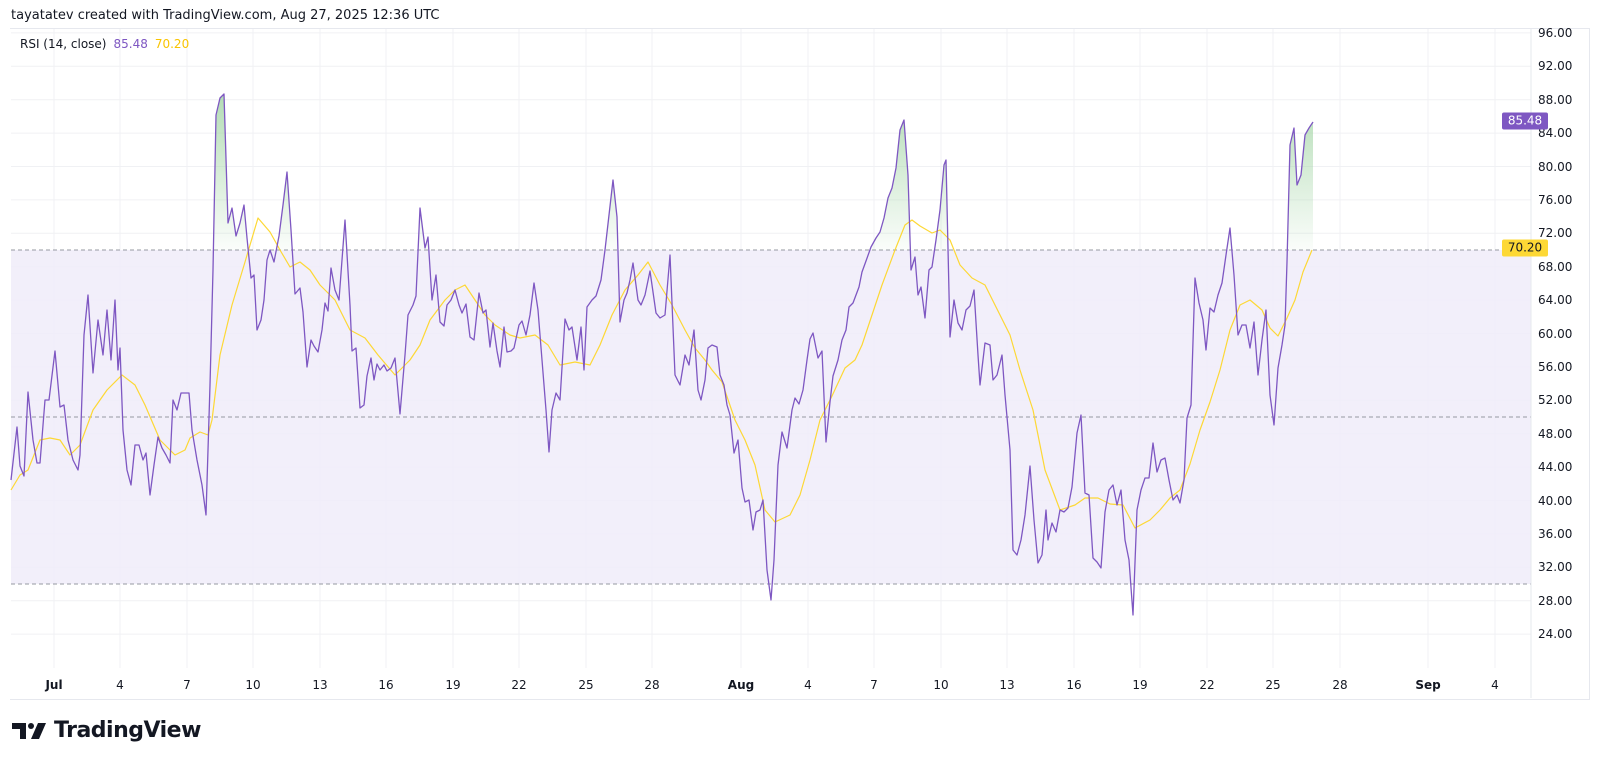 The width and height of the screenshot is (1600, 778). What do you see at coordinates (1525, 248) in the screenshot?
I see `rsi-ma-last-value-badge: 70.20` at bounding box center [1525, 248].